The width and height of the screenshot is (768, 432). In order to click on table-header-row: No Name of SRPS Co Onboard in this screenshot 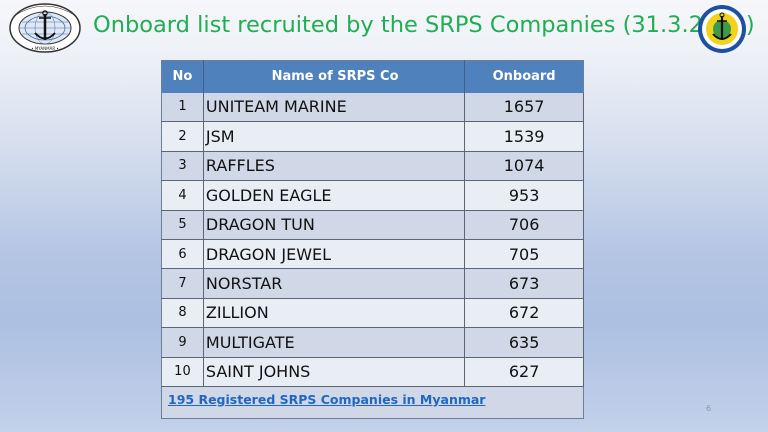, I will do `click(372, 76)`.